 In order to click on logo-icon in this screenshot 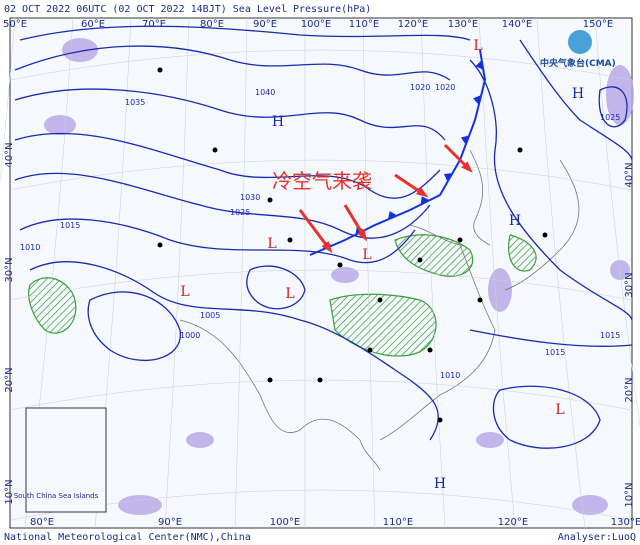, I will do `click(580, 42)`.